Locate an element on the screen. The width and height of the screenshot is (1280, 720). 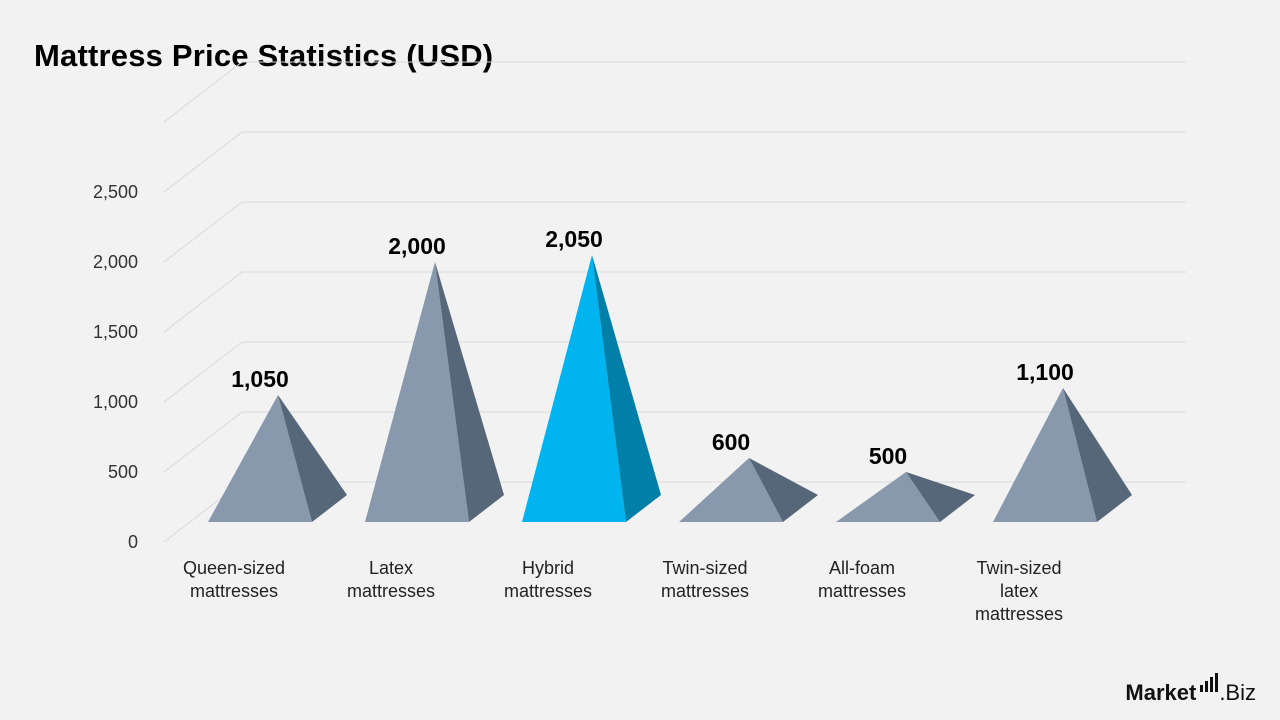
brand-logo: Market .Biz is located at coordinates (1190, 689).